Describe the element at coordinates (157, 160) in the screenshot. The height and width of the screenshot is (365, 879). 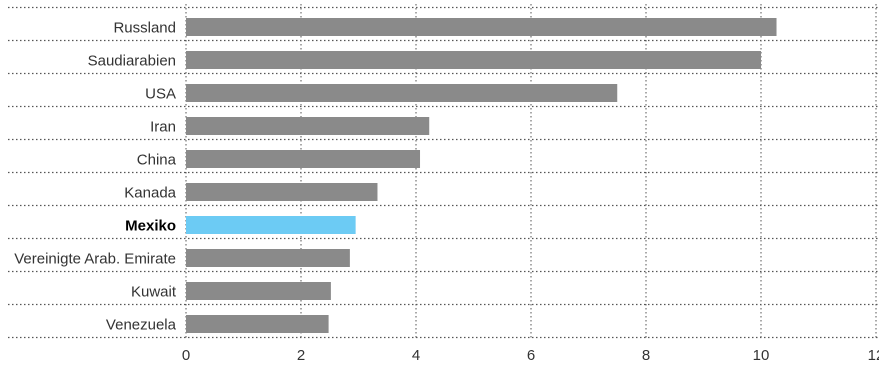
I see `category-label: China` at that location.